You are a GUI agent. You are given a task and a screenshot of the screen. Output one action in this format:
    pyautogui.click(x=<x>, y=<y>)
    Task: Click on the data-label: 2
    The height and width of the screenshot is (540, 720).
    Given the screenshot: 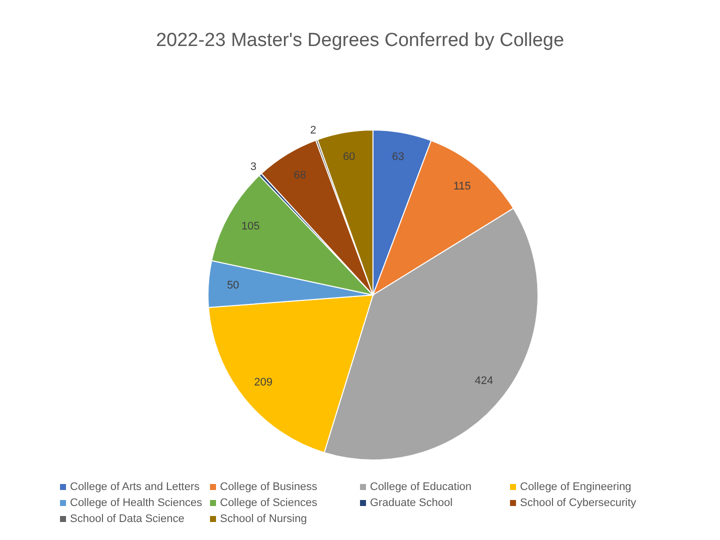 What is the action you would take?
    pyautogui.click(x=313, y=130)
    